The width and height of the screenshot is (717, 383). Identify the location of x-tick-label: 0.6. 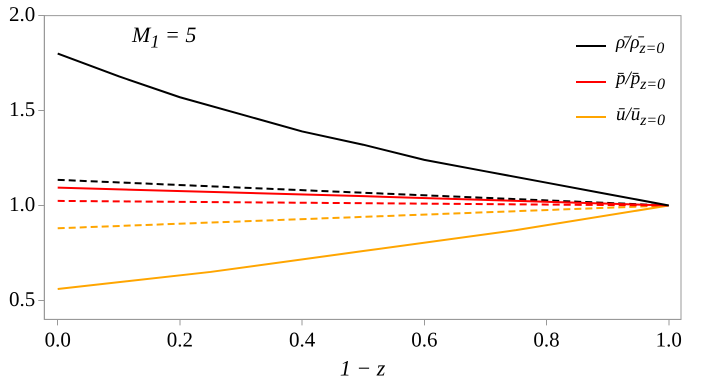
(424, 340).